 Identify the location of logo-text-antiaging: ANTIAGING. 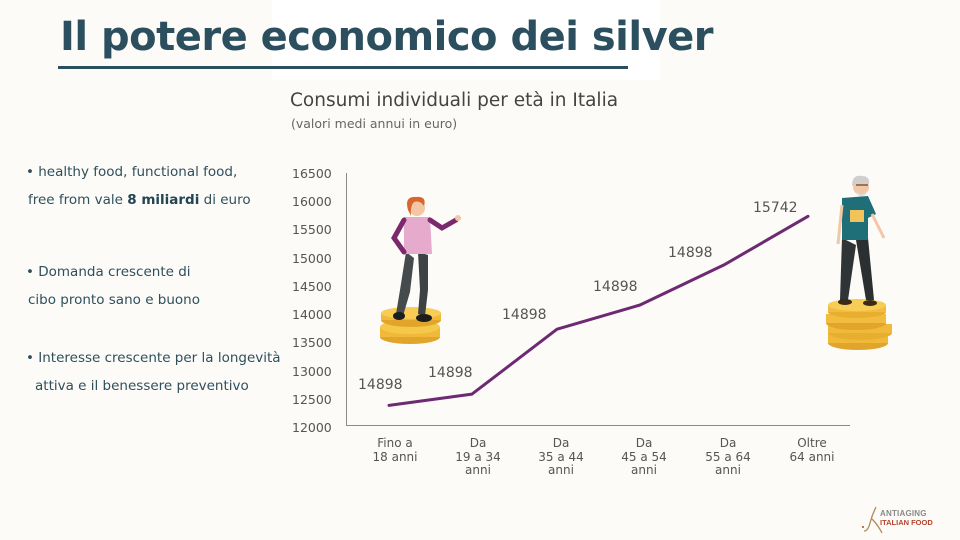
(903, 513).